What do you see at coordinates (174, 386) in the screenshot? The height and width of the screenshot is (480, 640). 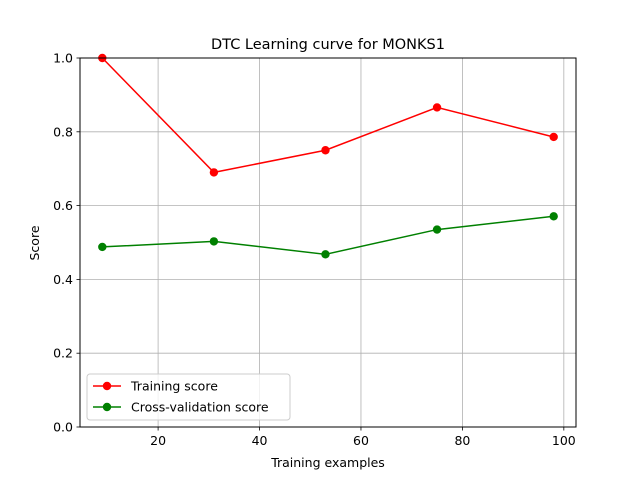 I see `legend-training-score-label: Training score` at bounding box center [174, 386].